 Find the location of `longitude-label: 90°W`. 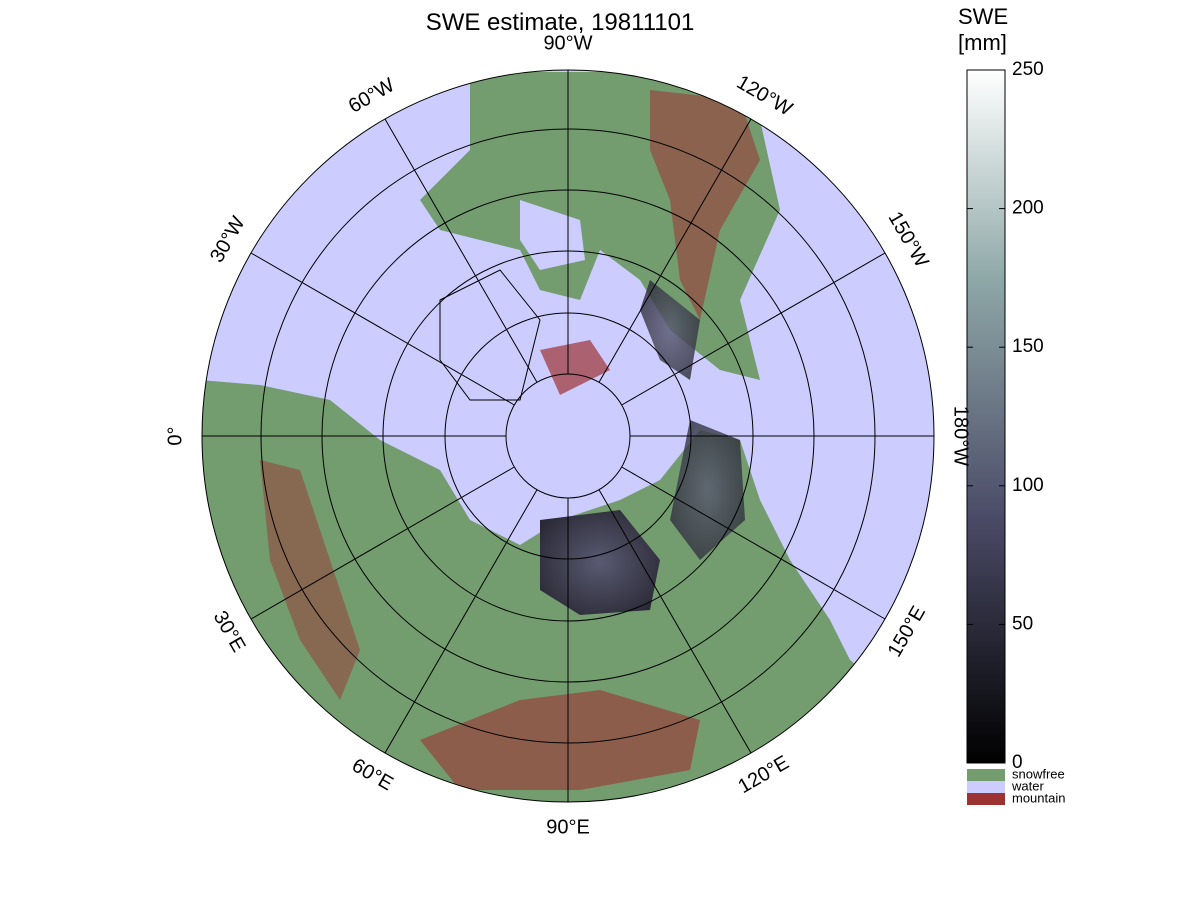

longitude-label: 90°W is located at coordinates (567, 43).